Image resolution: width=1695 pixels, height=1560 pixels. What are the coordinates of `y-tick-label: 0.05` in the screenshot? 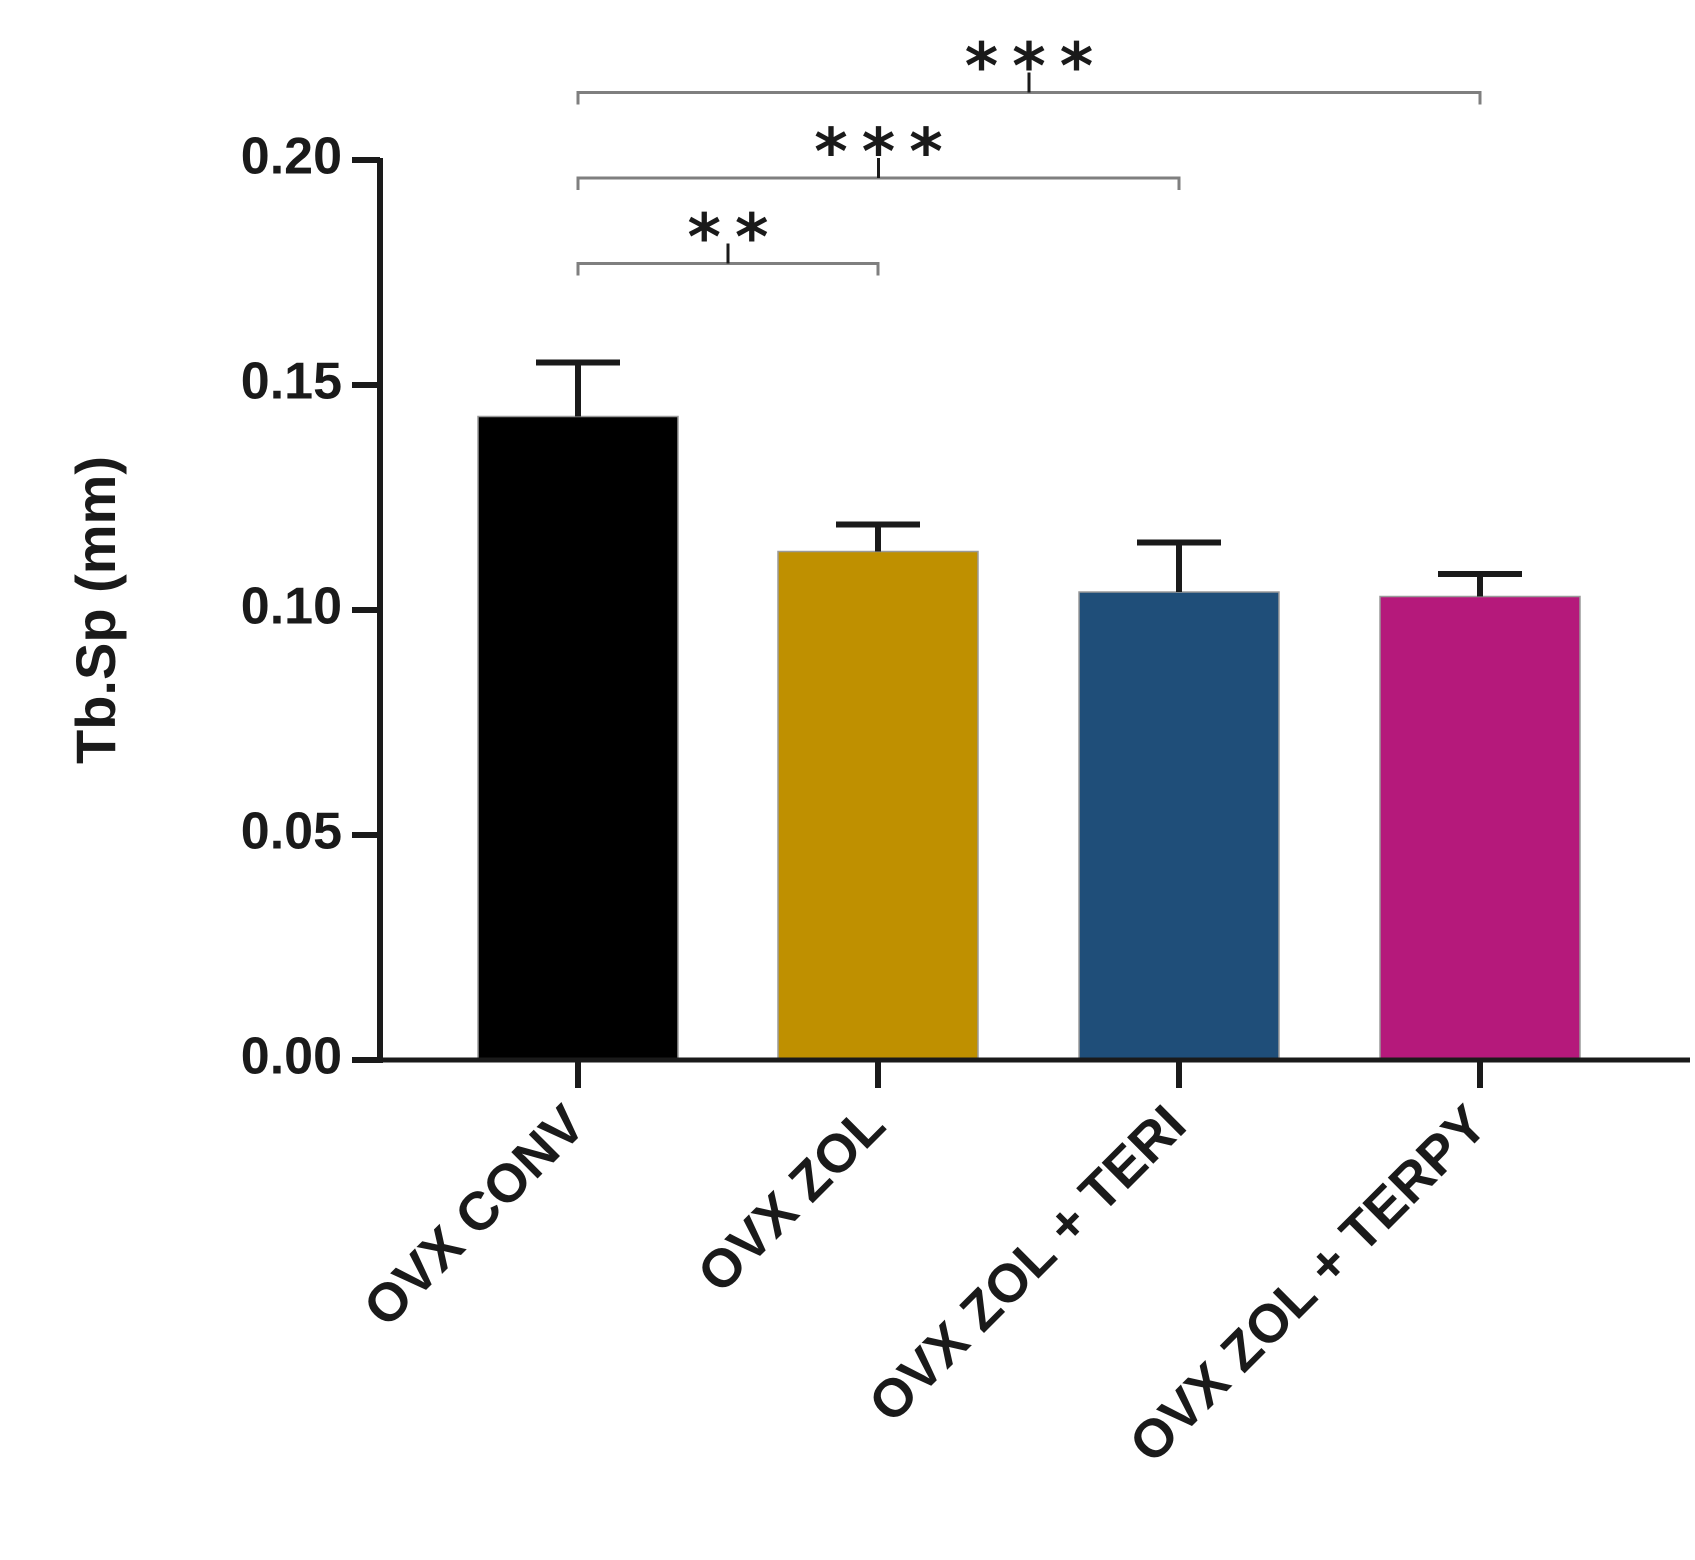 It's located at (291, 832).